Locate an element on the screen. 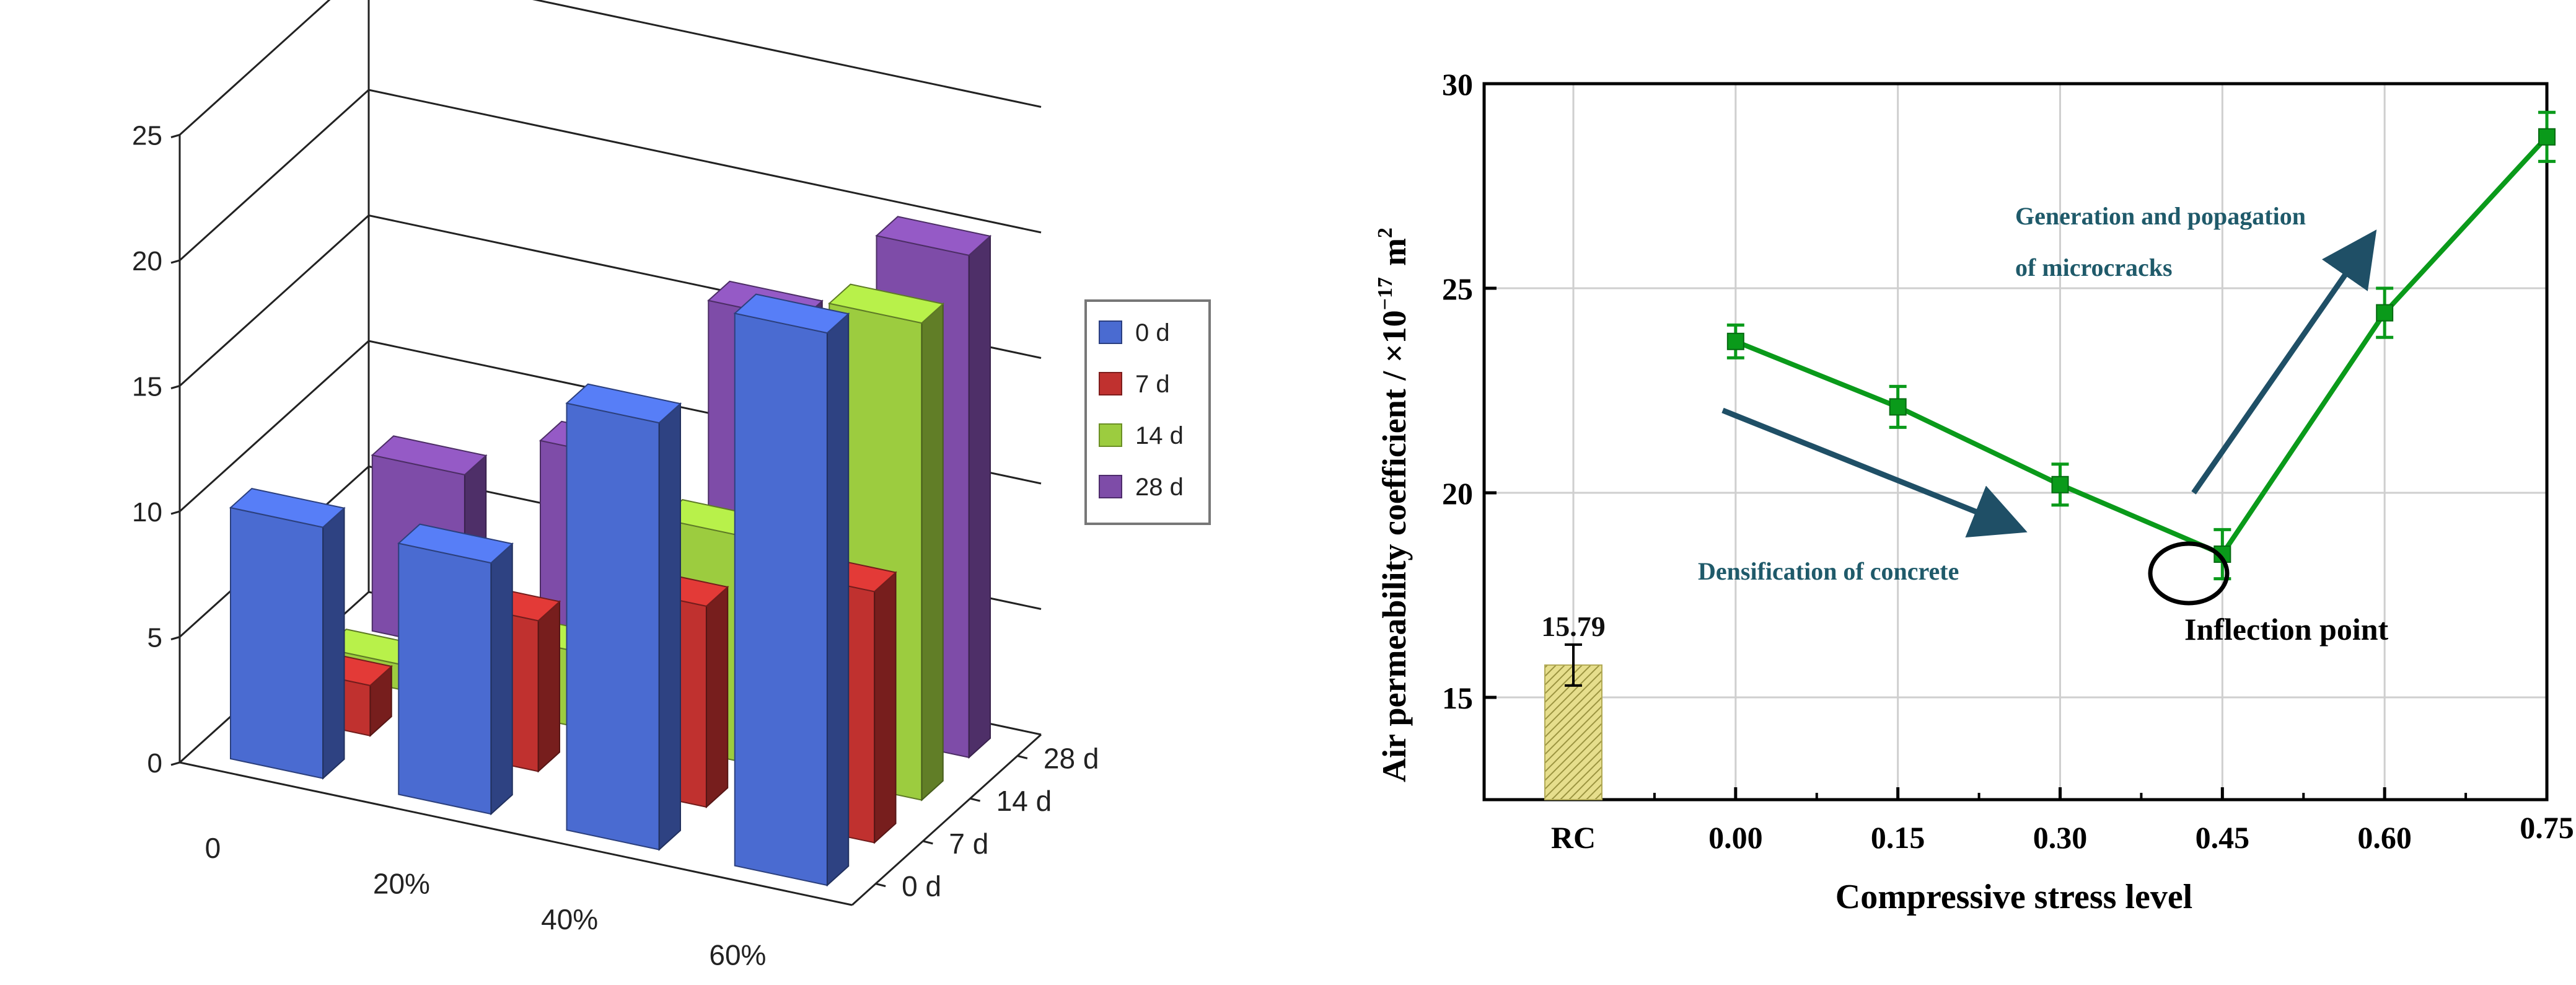 The width and height of the screenshot is (2576, 985). svg-text:Air permeability coefficient /: Air permeability coefficient / ×10−17 m2 is located at coordinates (1393, 505).